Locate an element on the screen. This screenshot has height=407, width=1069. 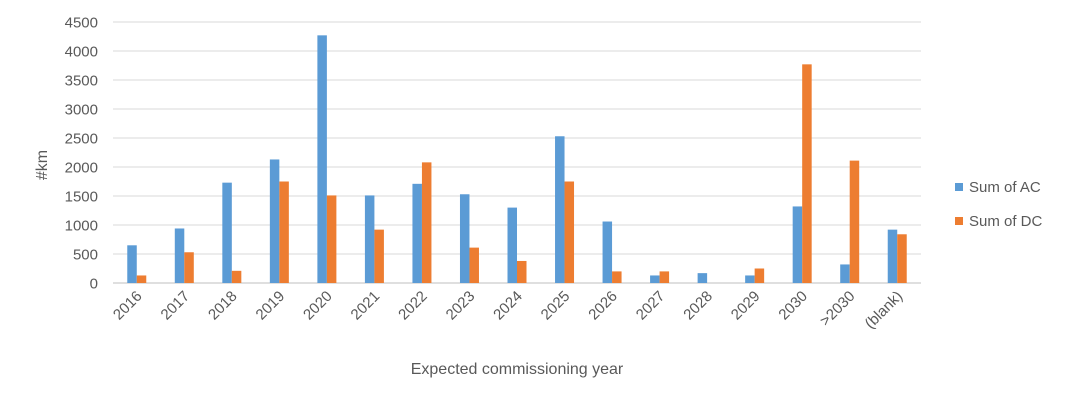
x-tick-label: 2028 is located at coordinates (698, 306).